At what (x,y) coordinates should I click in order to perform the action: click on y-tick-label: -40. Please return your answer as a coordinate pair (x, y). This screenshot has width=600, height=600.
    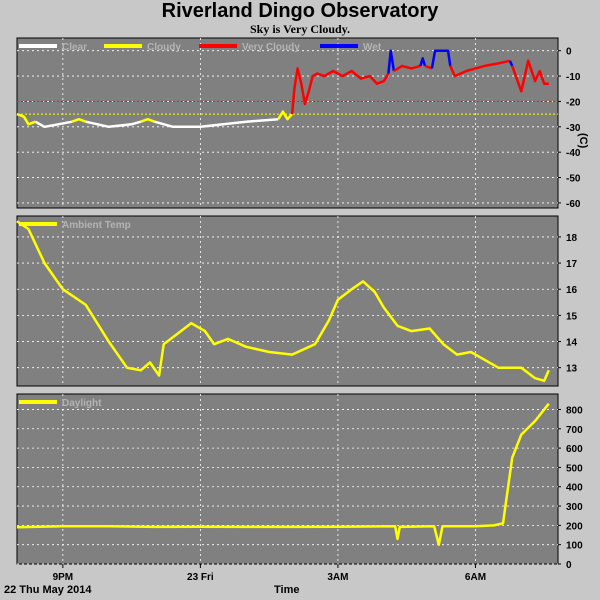
    Looking at the image, I should click on (573, 153).